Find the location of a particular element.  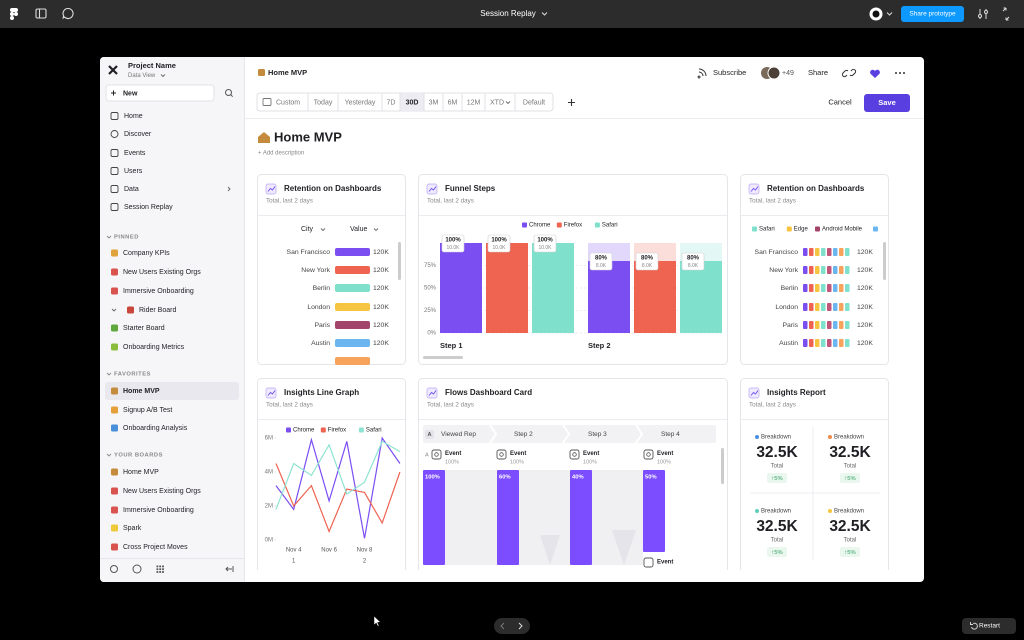

share-prototype-label: Share prototype is located at coordinates (932, 14).